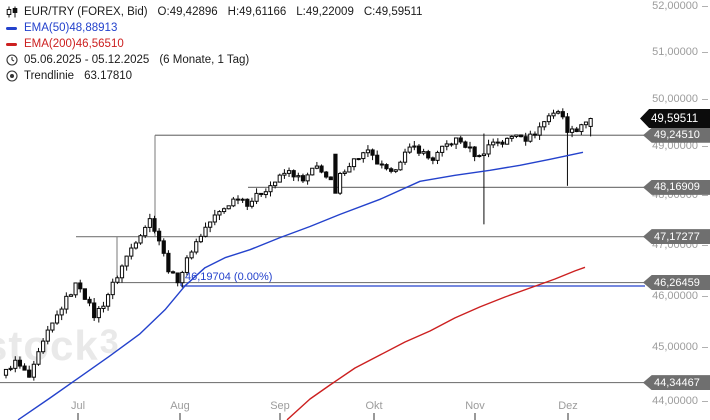 The height and width of the screenshot is (420, 710). I want to click on legend-ema50-row: EMA(50) 48,88913, so click(214, 28).